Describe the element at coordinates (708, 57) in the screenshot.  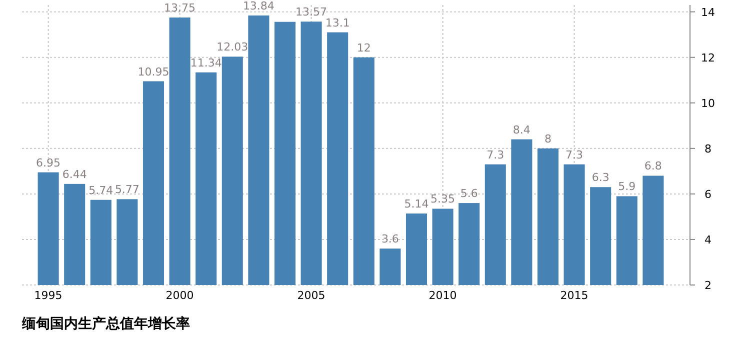
I see `y-tick-label: 12` at that location.